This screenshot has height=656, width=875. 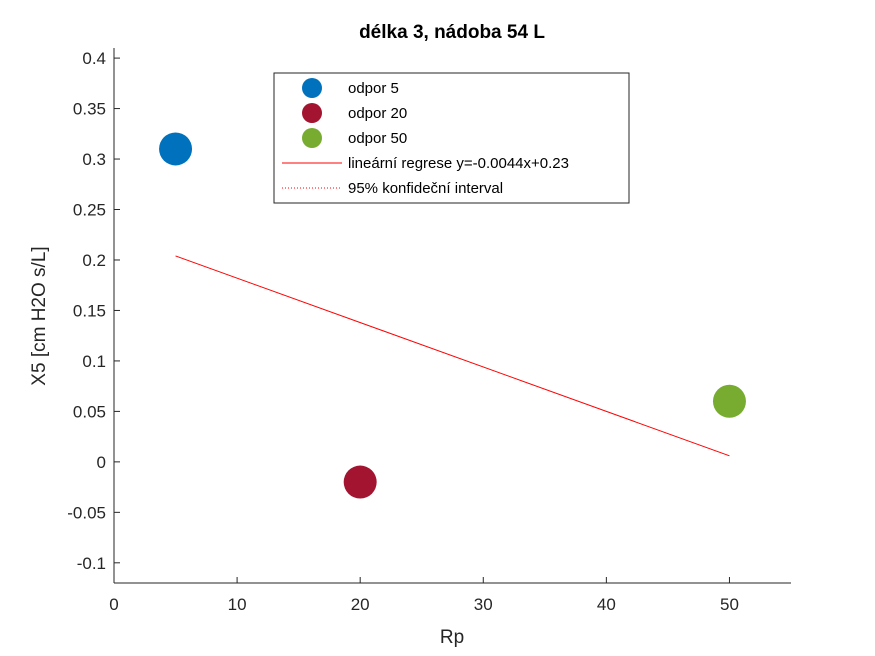 What do you see at coordinates (39, 315) in the screenshot?
I see `y-axis-label: X5 [cm H2O s/L]` at bounding box center [39, 315].